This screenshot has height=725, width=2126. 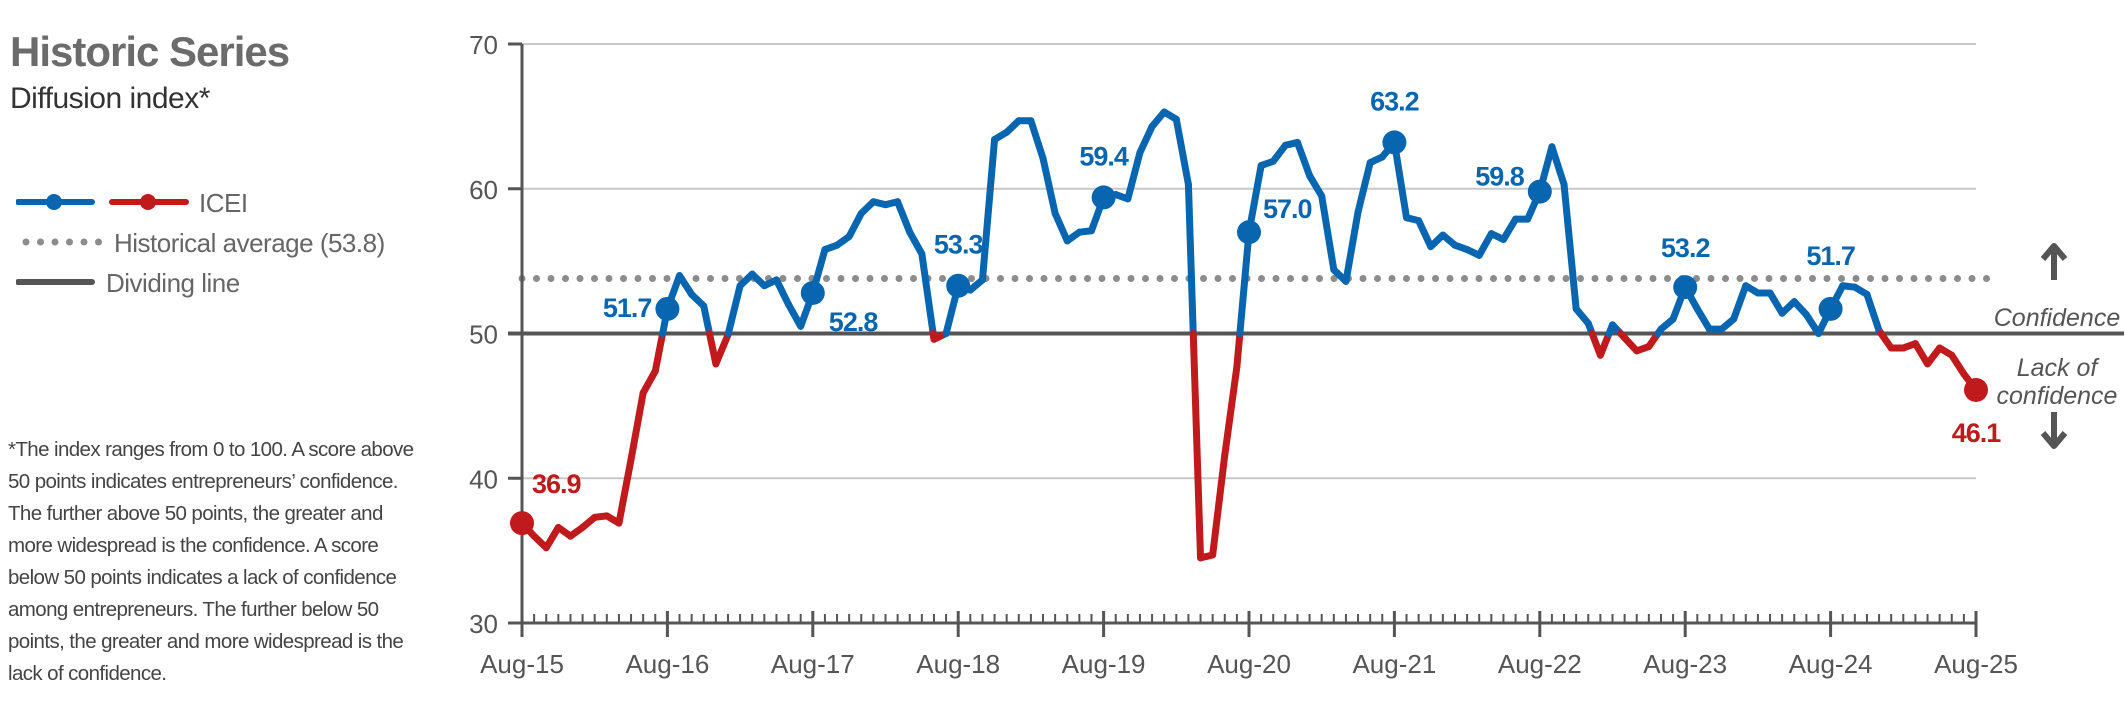 What do you see at coordinates (1685, 664) in the screenshot?
I see `x-tick-label: Aug-23` at bounding box center [1685, 664].